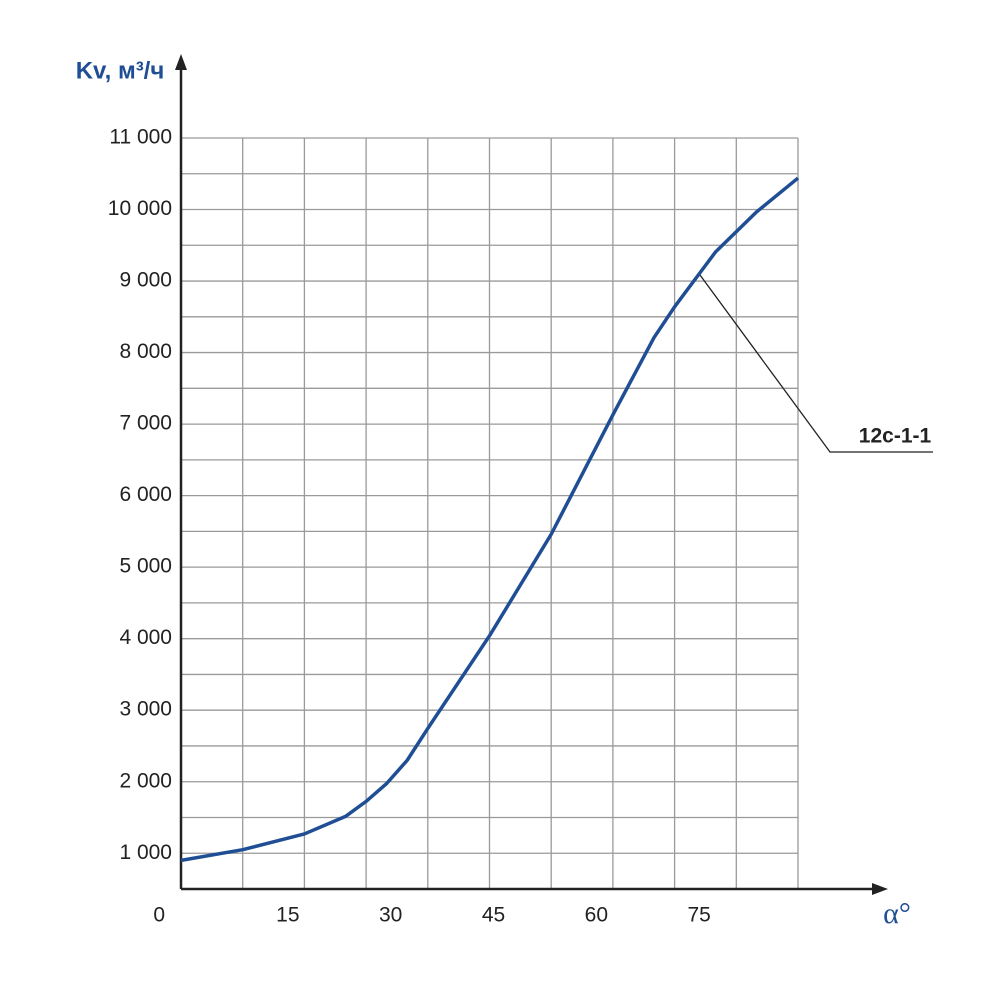  What do you see at coordinates (145, 494) in the screenshot?
I see `y-tick-label: 6 000` at bounding box center [145, 494].